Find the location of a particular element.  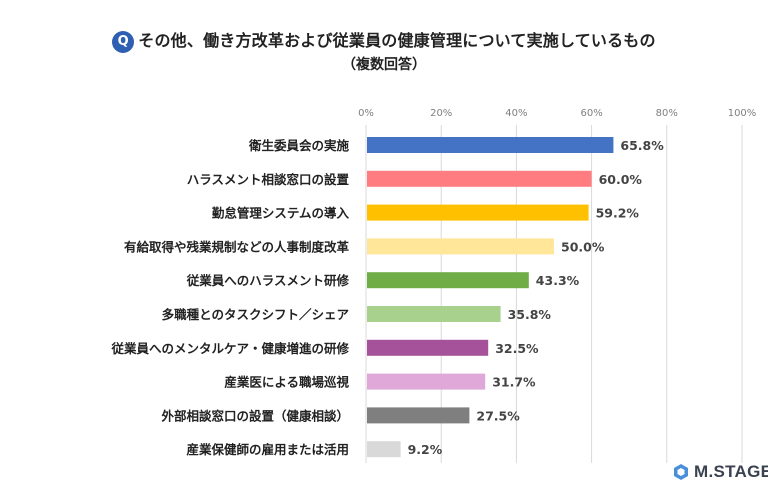

data-label: 9.2% is located at coordinates (425, 449).